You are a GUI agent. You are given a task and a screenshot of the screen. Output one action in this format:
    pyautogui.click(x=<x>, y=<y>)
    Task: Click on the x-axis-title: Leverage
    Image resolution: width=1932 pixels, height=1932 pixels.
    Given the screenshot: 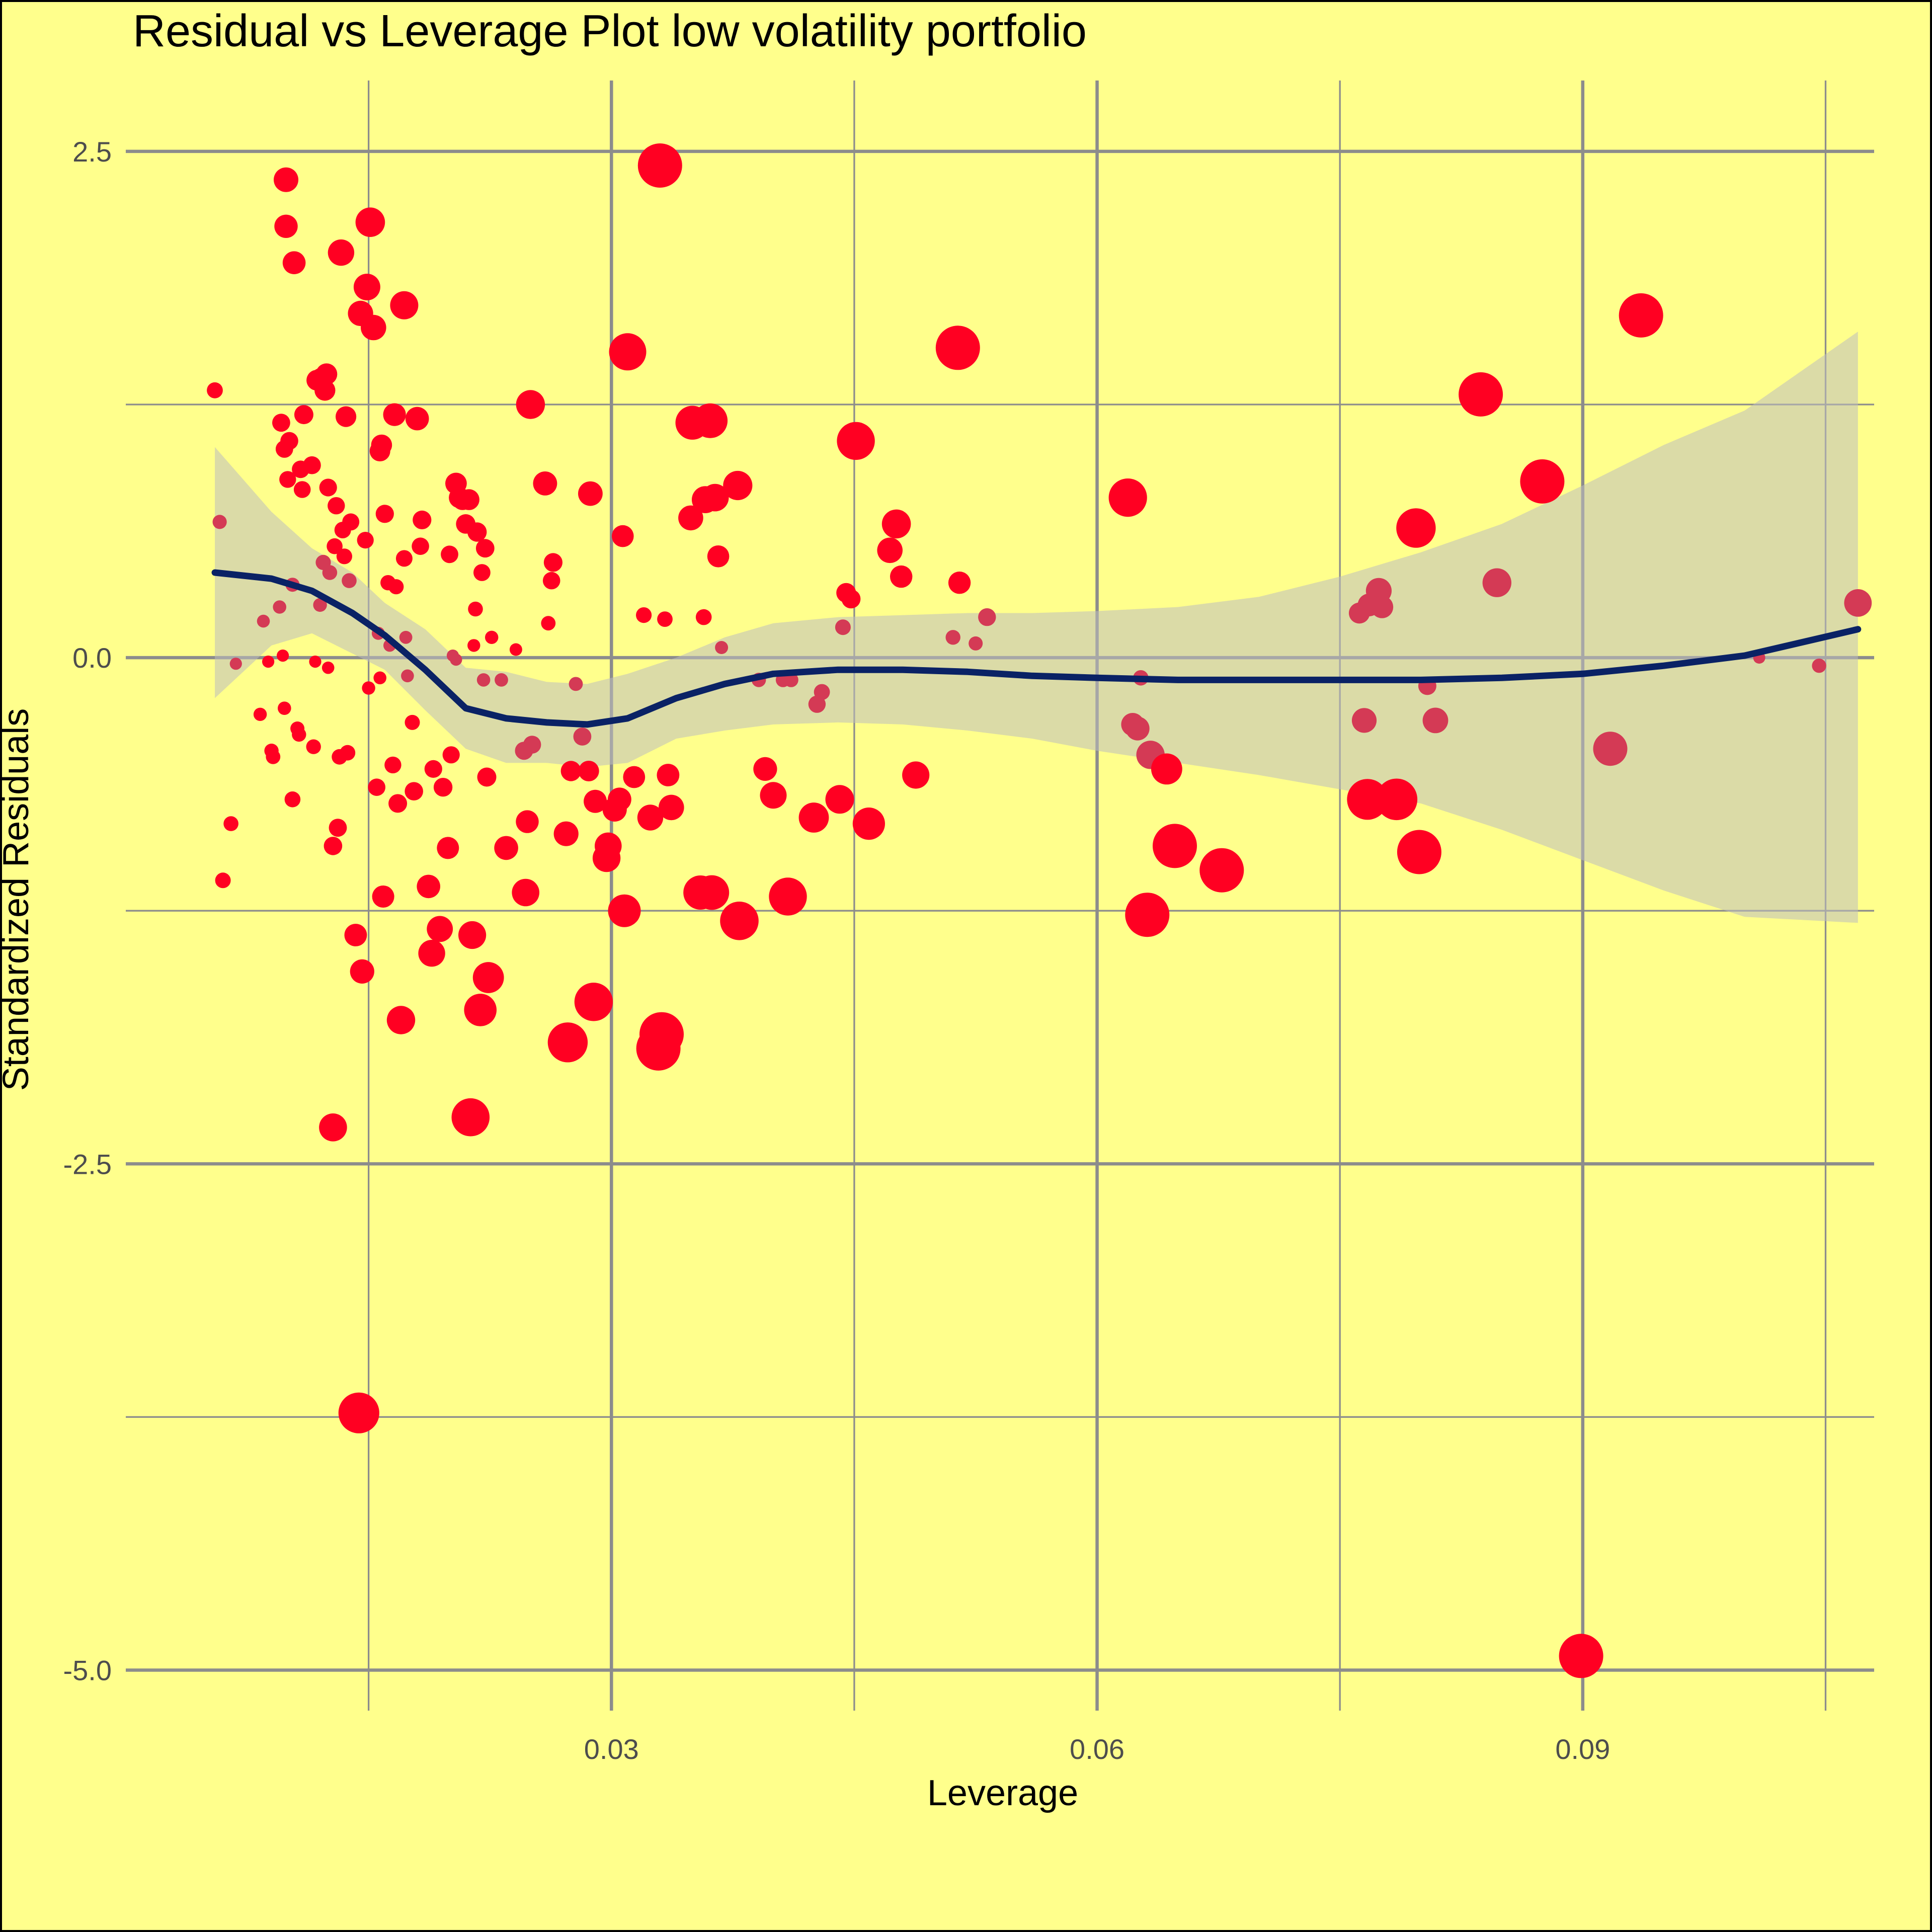 What is the action you would take?
    pyautogui.click(x=1003, y=1793)
    